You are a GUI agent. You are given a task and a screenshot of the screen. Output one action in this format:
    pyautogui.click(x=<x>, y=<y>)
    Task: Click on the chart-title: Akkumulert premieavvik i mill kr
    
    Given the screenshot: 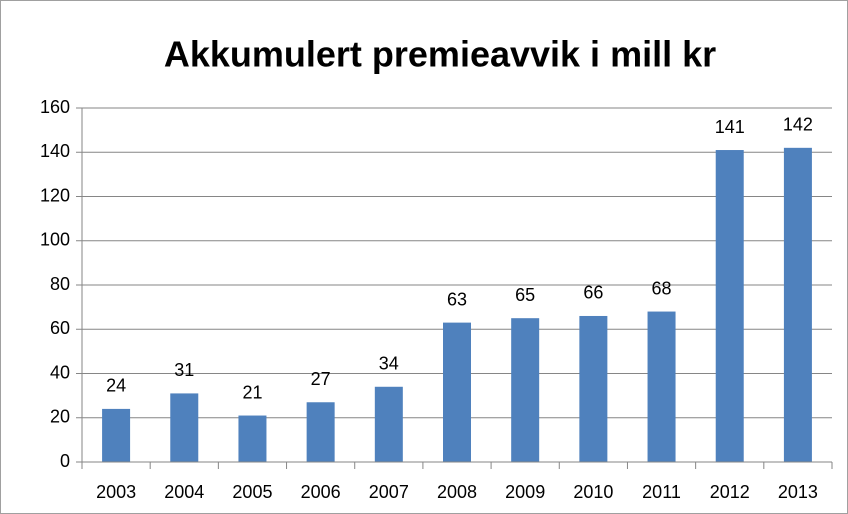 What is the action you would take?
    pyautogui.click(x=440, y=54)
    